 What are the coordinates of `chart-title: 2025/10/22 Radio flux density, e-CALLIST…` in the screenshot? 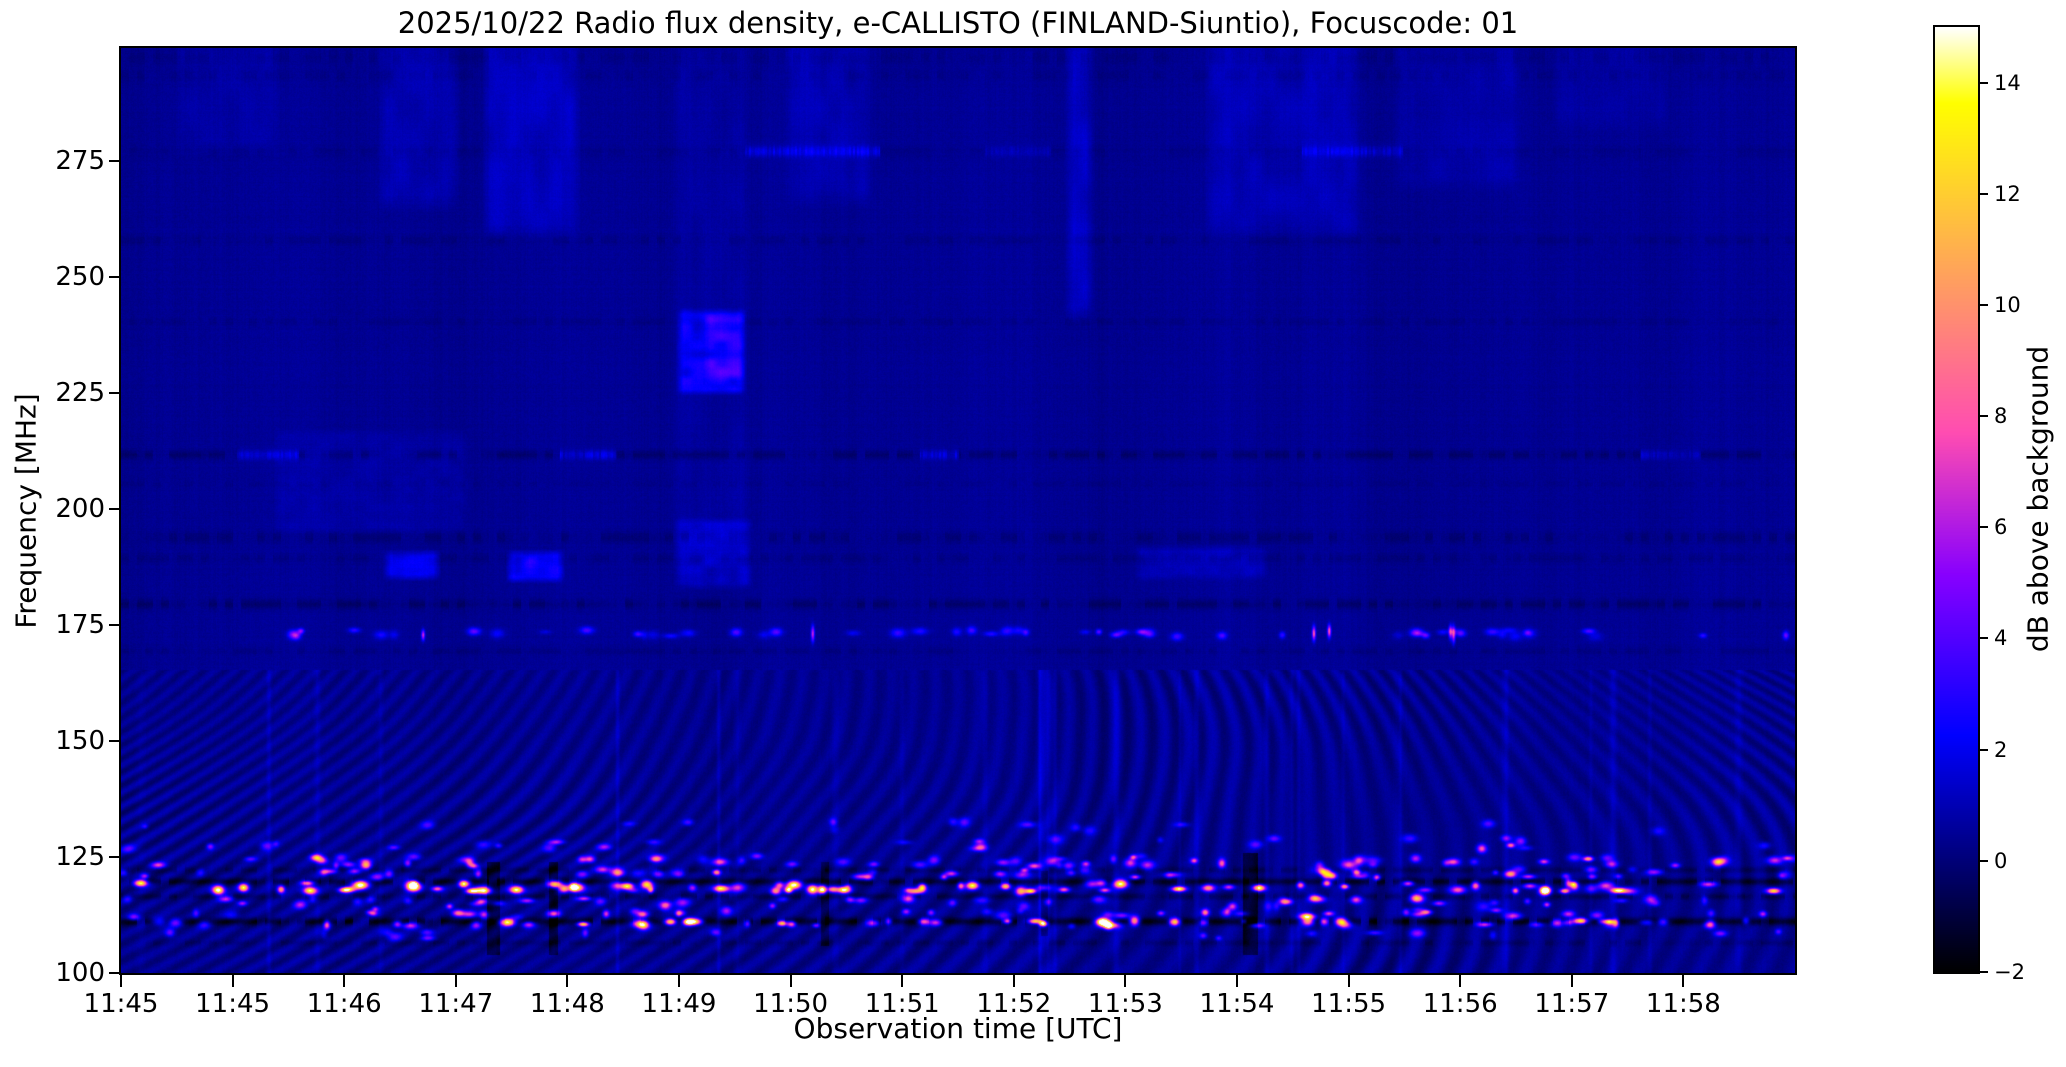 It's located at (958, 23).